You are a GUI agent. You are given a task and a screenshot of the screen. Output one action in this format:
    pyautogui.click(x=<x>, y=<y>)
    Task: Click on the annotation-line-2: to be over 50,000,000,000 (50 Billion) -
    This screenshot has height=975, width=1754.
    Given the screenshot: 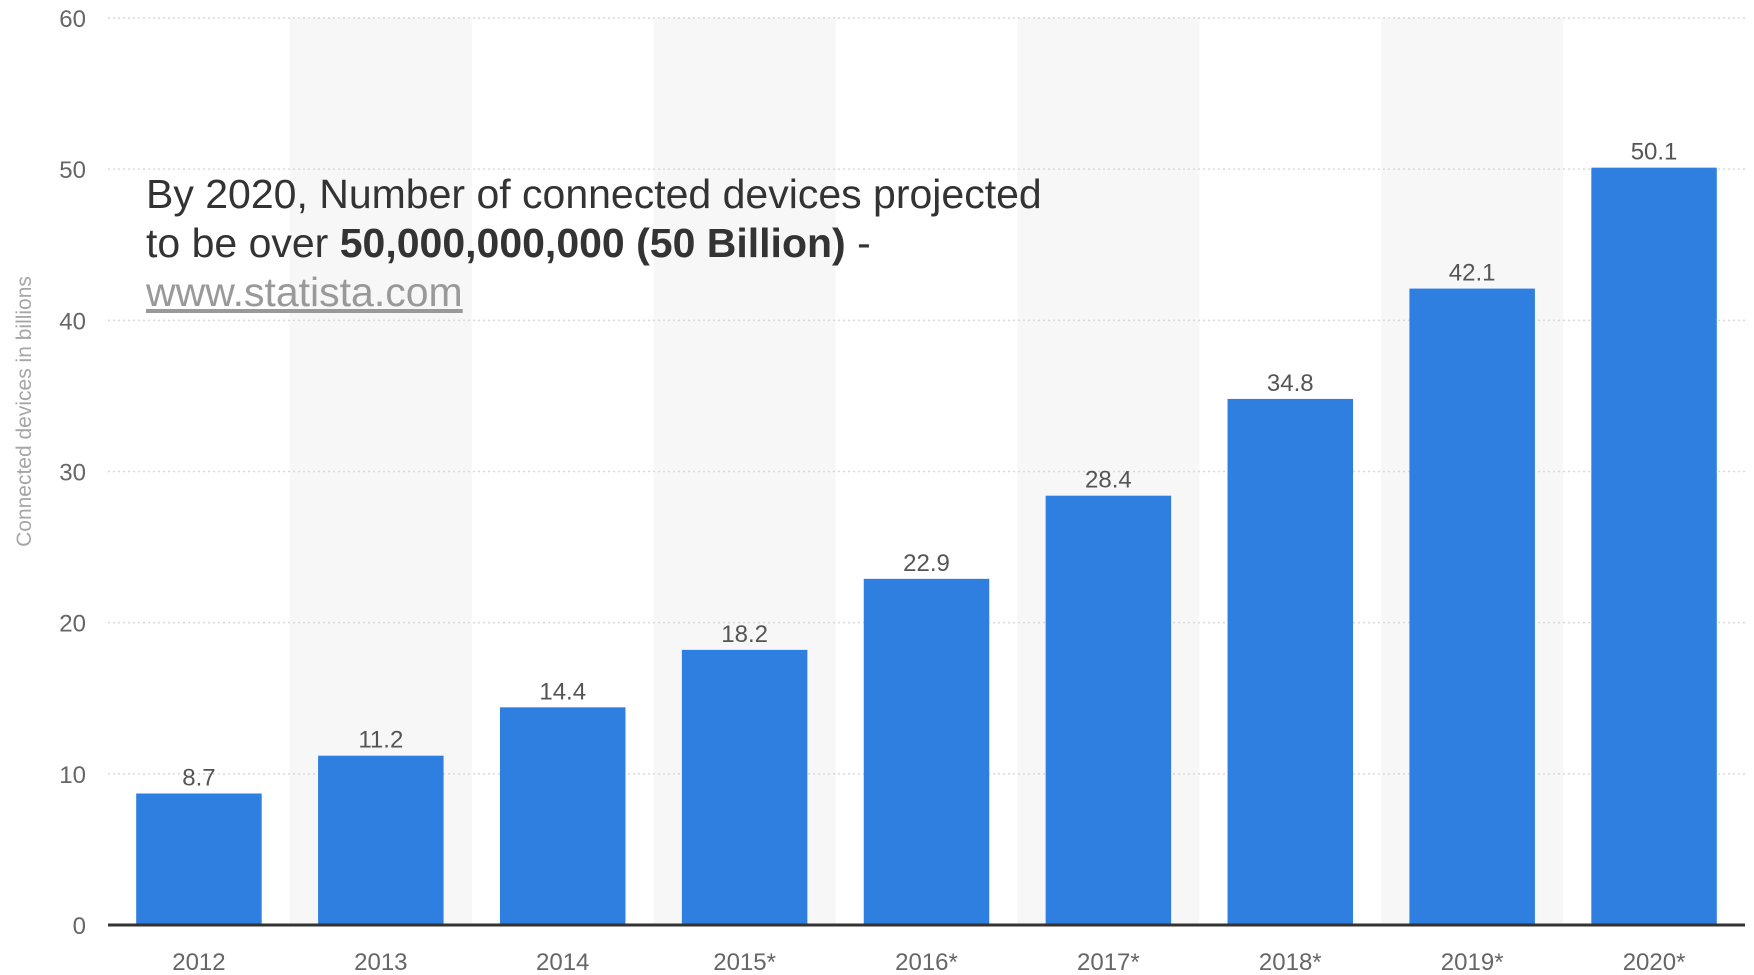 What is the action you would take?
    pyautogui.click(x=594, y=243)
    